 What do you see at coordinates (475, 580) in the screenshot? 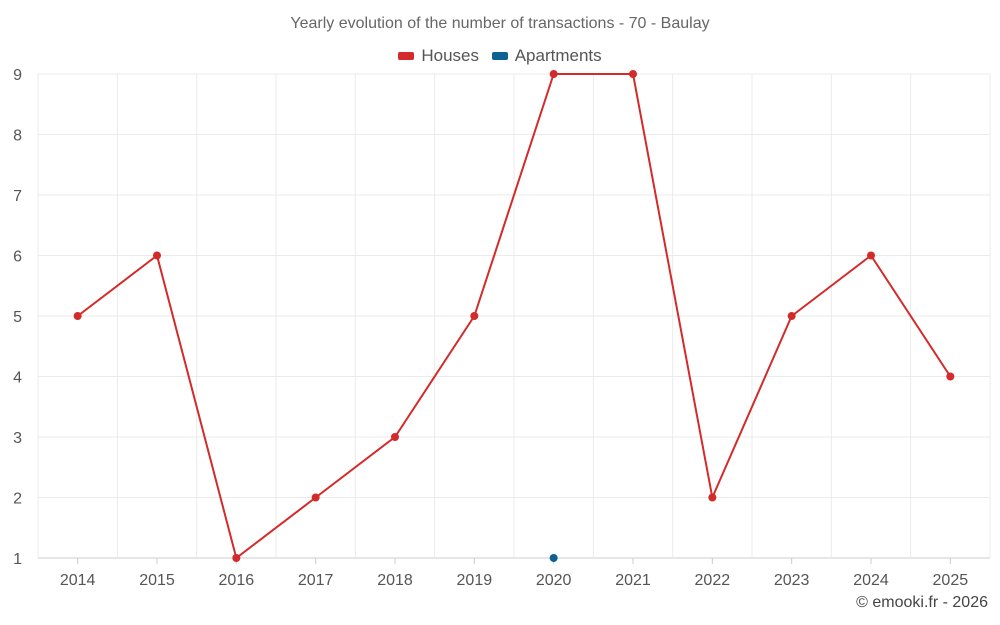
I see `x-tick-label-2019: 2019` at bounding box center [475, 580].